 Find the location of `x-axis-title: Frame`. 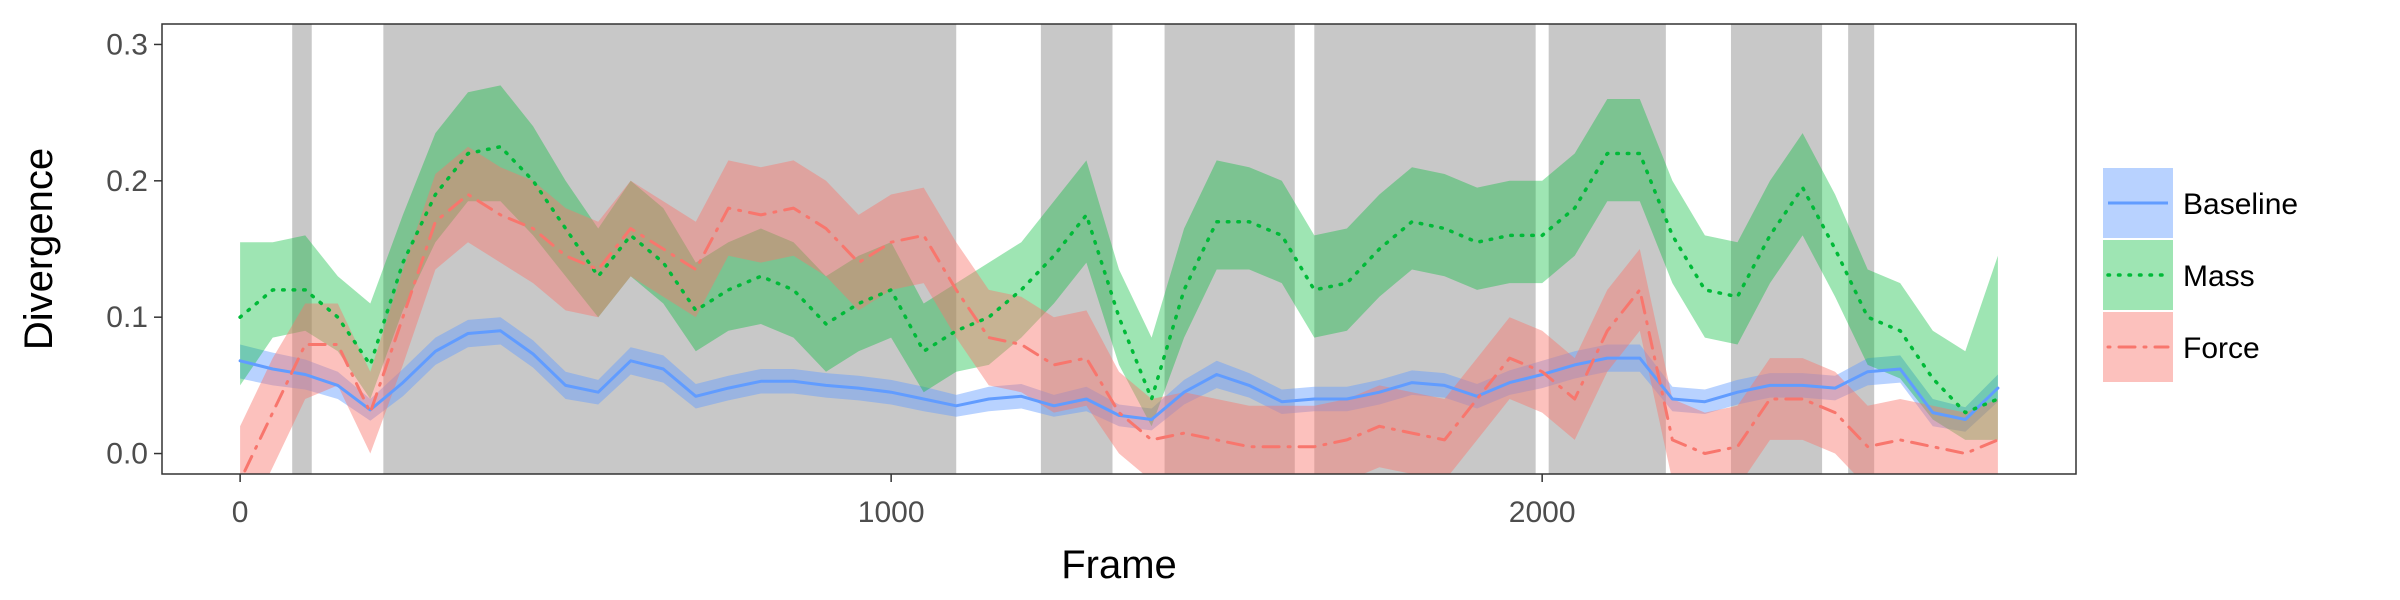

x-axis-title: Frame is located at coordinates (1119, 565).